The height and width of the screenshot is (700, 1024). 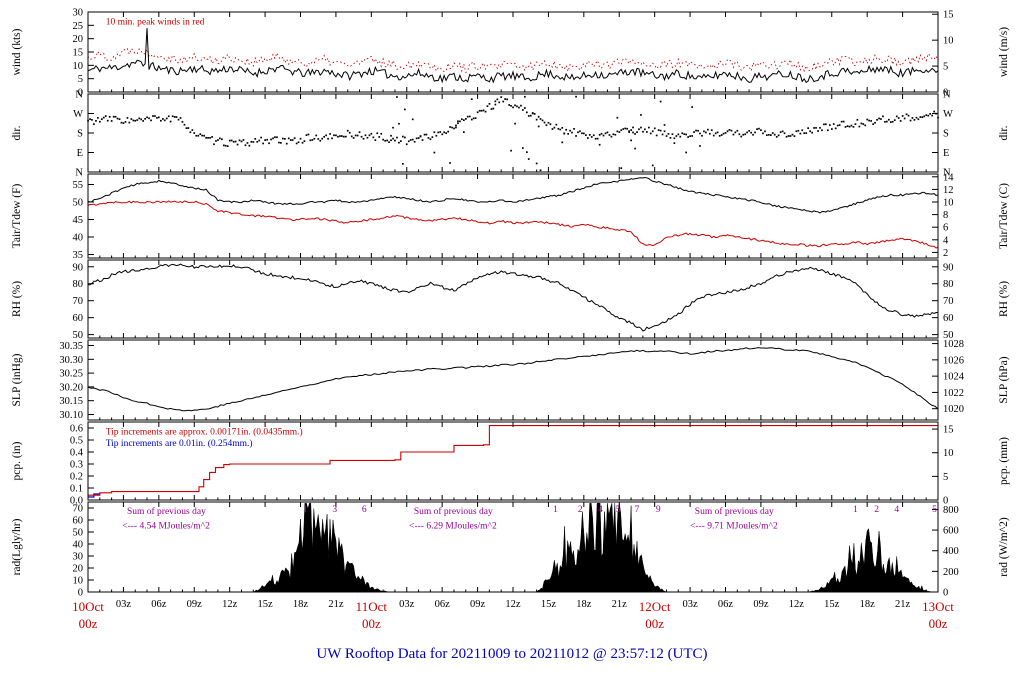 What do you see at coordinates (637, 510) in the screenshot?
I see `panel-annotation: 7` at bounding box center [637, 510].